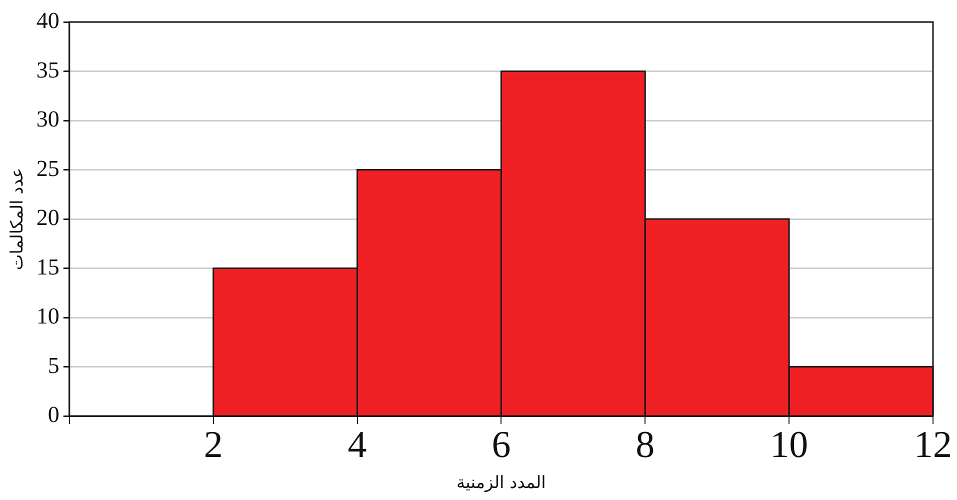  I want to click on y-tick-label: 15, so click(48, 267).